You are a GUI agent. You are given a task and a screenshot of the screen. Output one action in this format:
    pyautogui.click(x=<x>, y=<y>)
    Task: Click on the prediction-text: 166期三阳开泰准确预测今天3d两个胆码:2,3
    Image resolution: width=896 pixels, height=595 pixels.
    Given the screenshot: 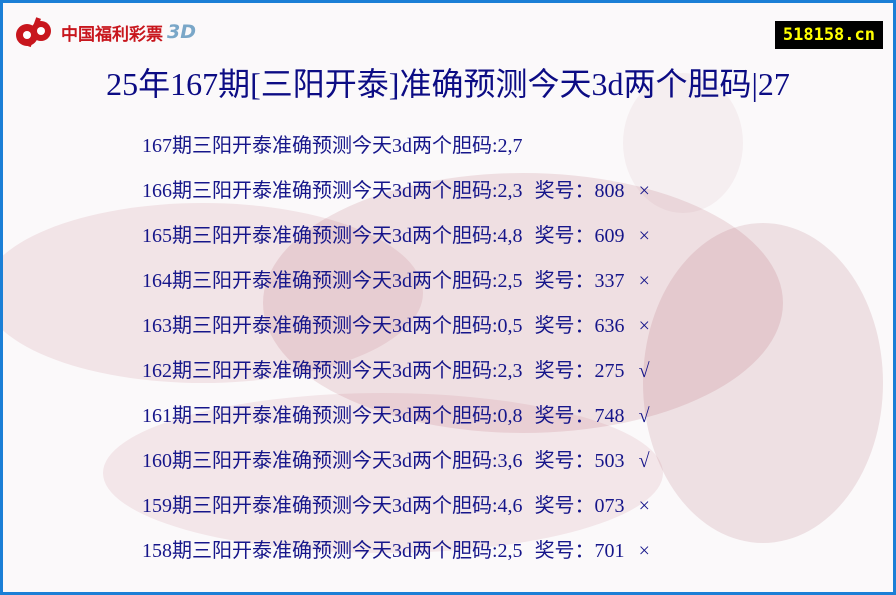 What is the action you would take?
    pyautogui.click(x=332, y=191)
    